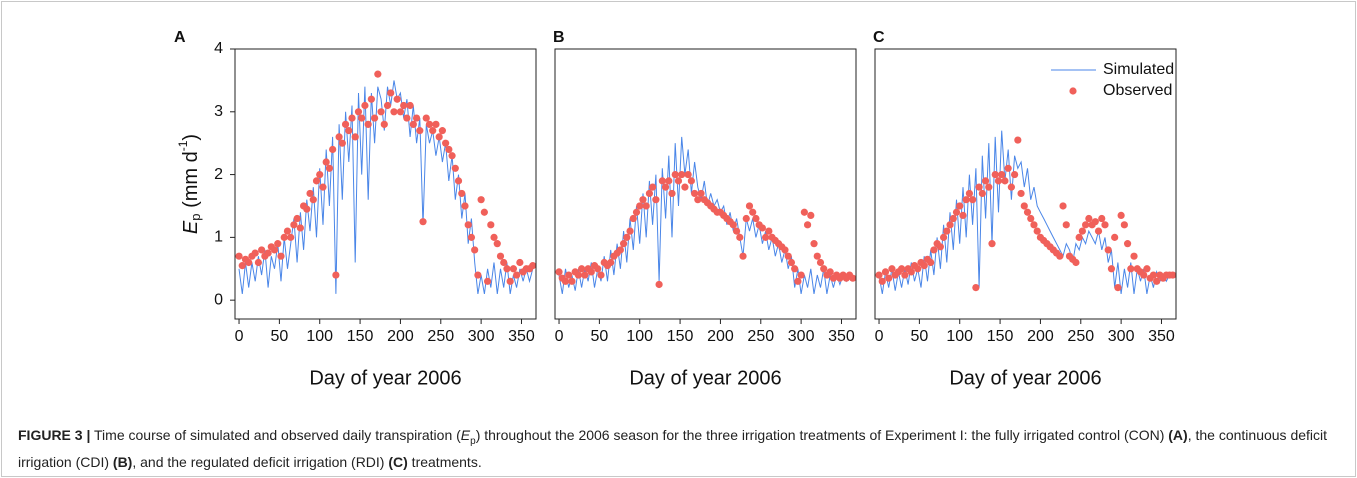 This screenshot has width=1357, height=478. I want to click on caption-text: E, so click(465, 435).